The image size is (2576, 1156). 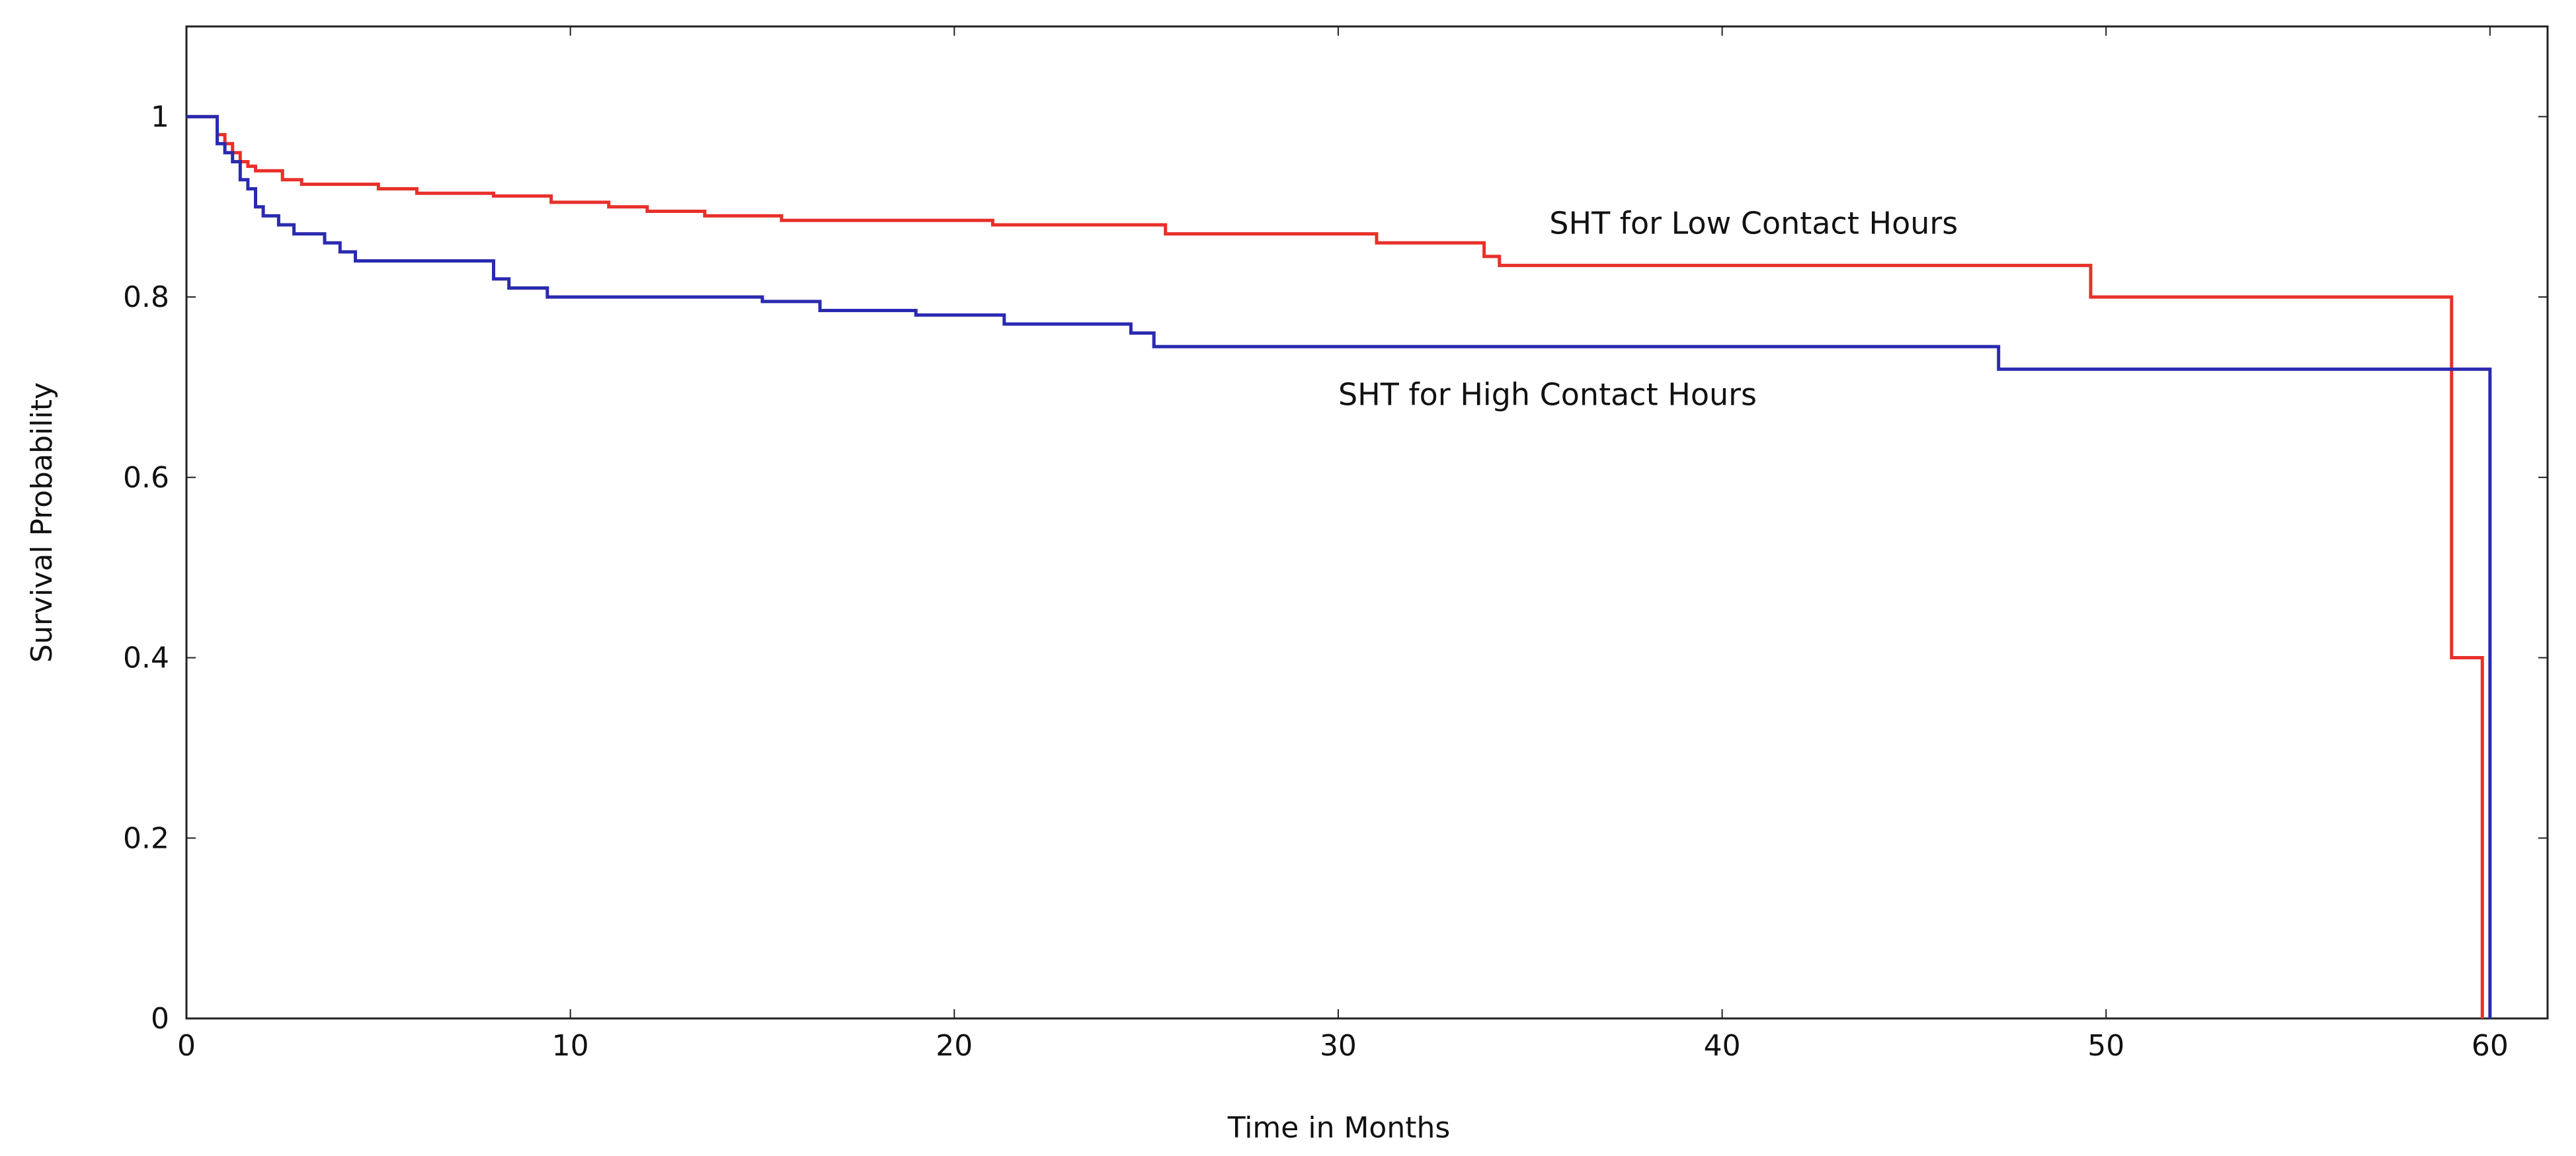 What do you see at coordinates (1339, 1128) in the screenshot?
I see `x-axis-label: Time in Months` at bounding box center [1339, 1128].